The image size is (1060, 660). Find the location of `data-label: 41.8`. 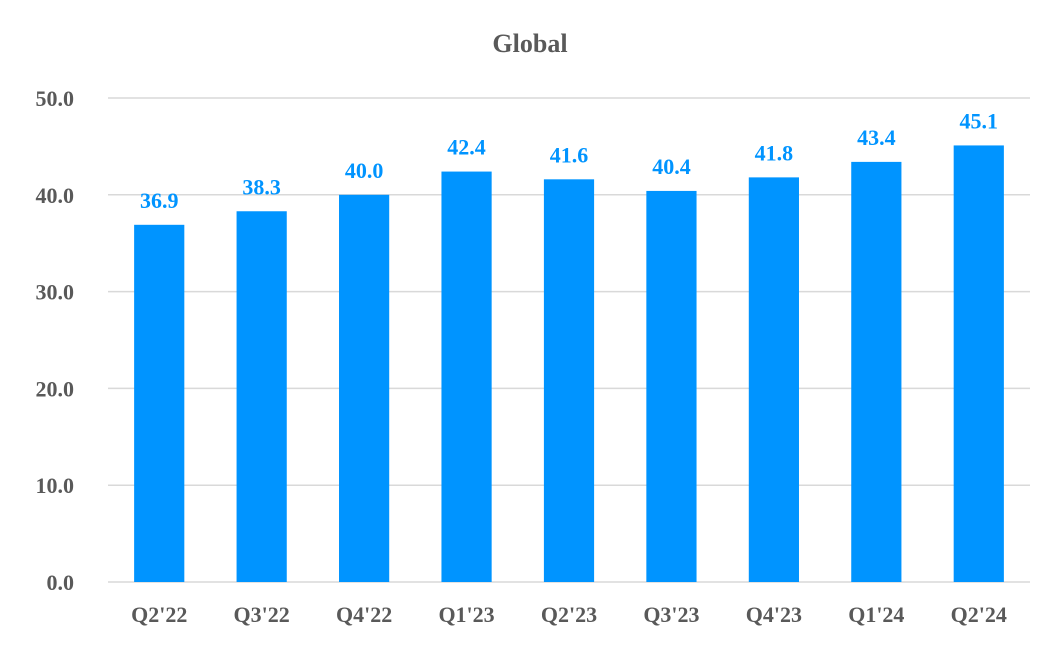

data-label: 41.8 is located at coordinates (774, 152).